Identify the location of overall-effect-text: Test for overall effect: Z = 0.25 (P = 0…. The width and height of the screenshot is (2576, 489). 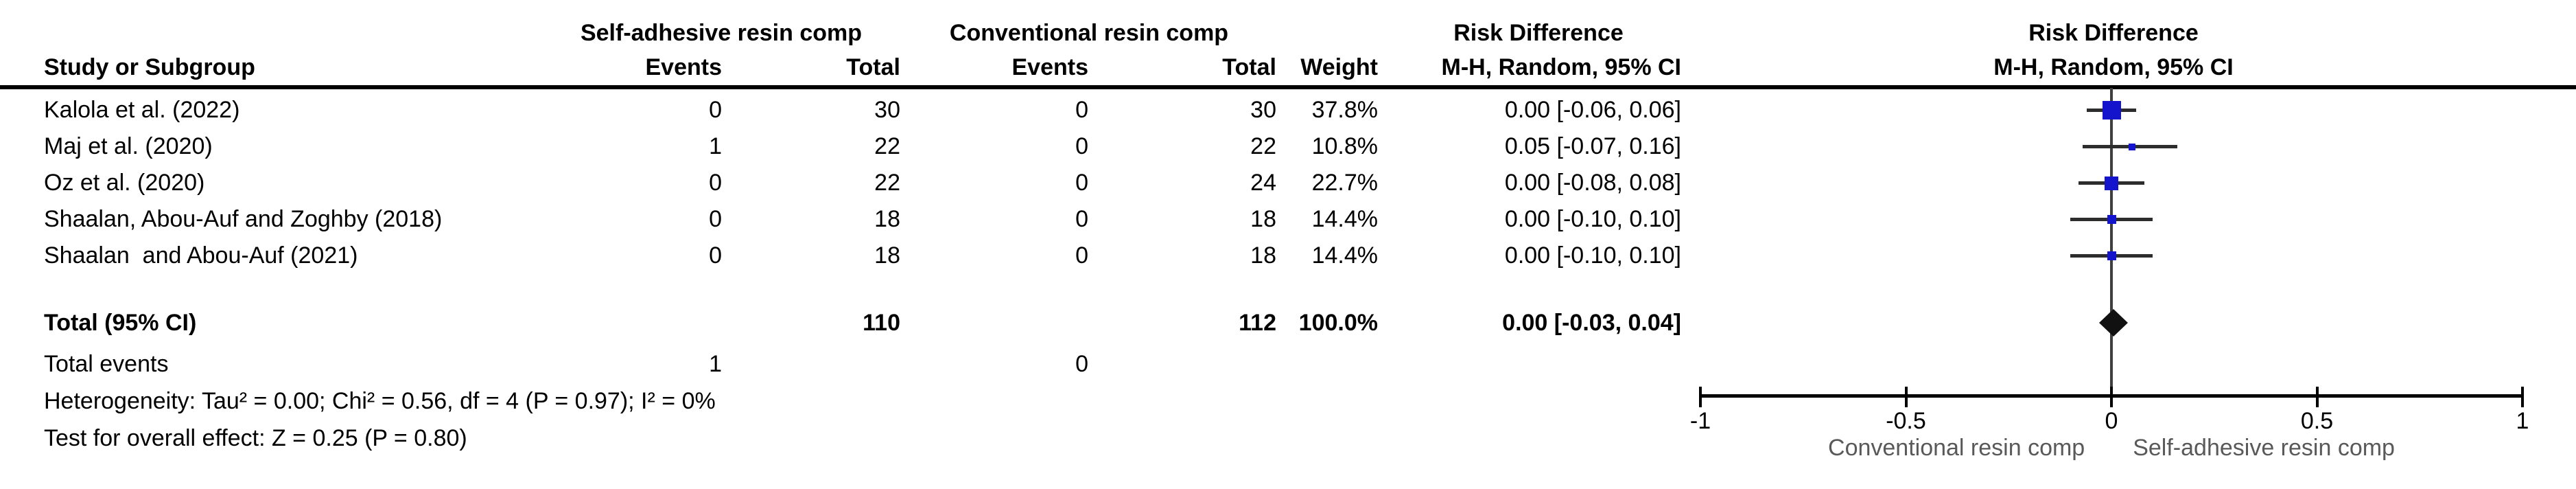
(255, 438).